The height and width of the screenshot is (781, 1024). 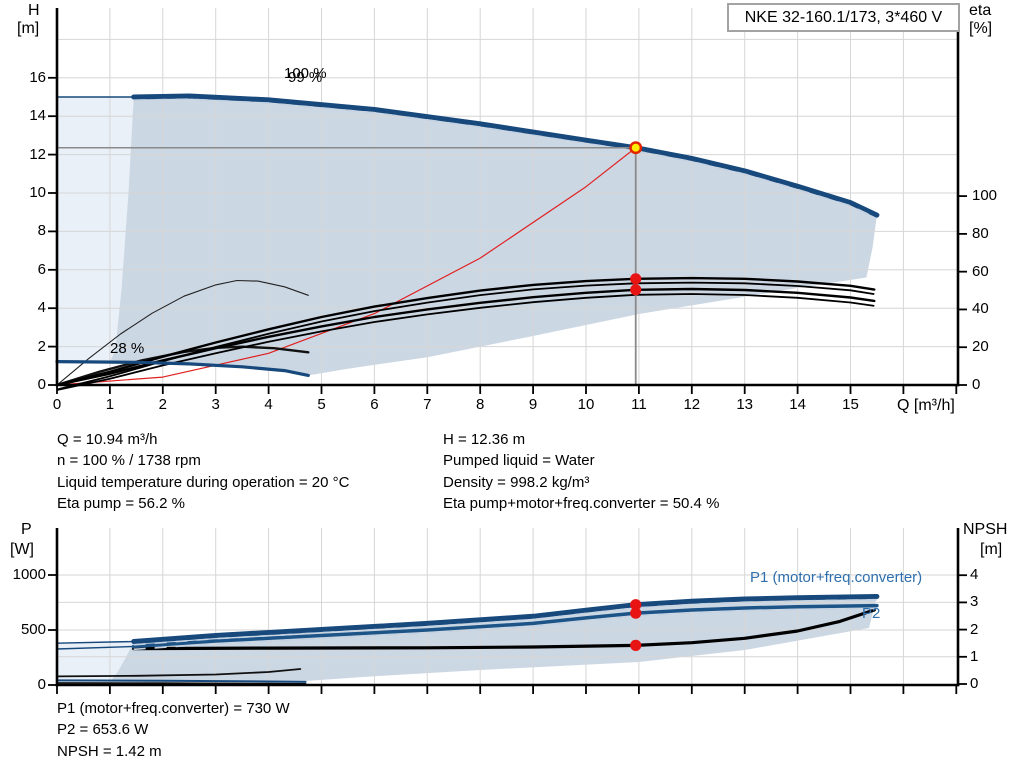 I want to click on top-right-axis-unit: [%], so click(x=981, y=28).